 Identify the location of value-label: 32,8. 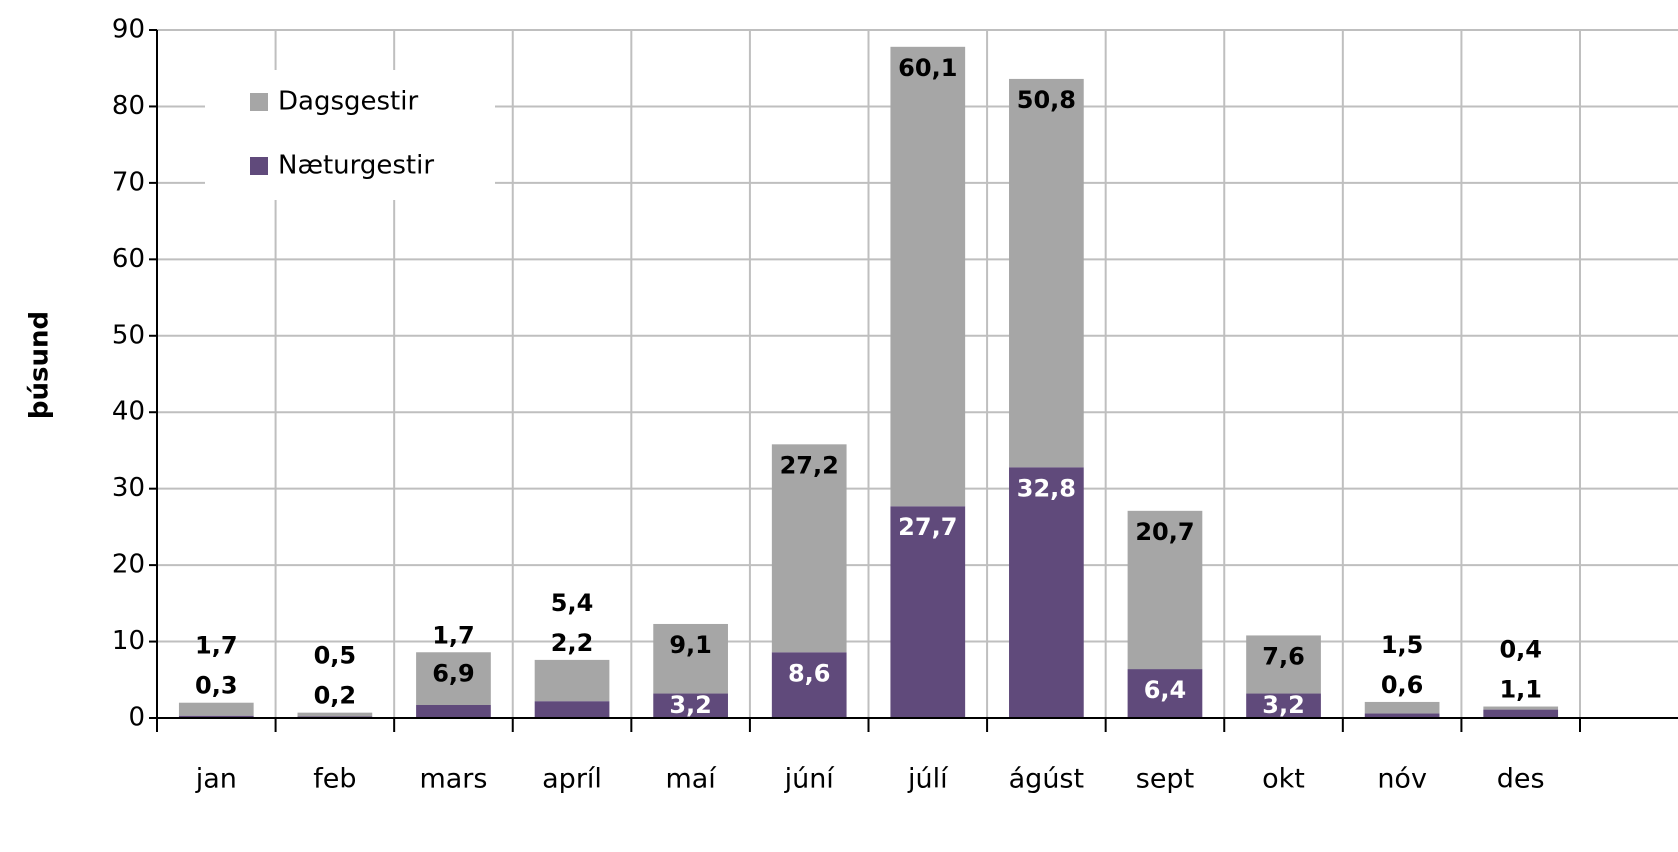
(1046, 488).